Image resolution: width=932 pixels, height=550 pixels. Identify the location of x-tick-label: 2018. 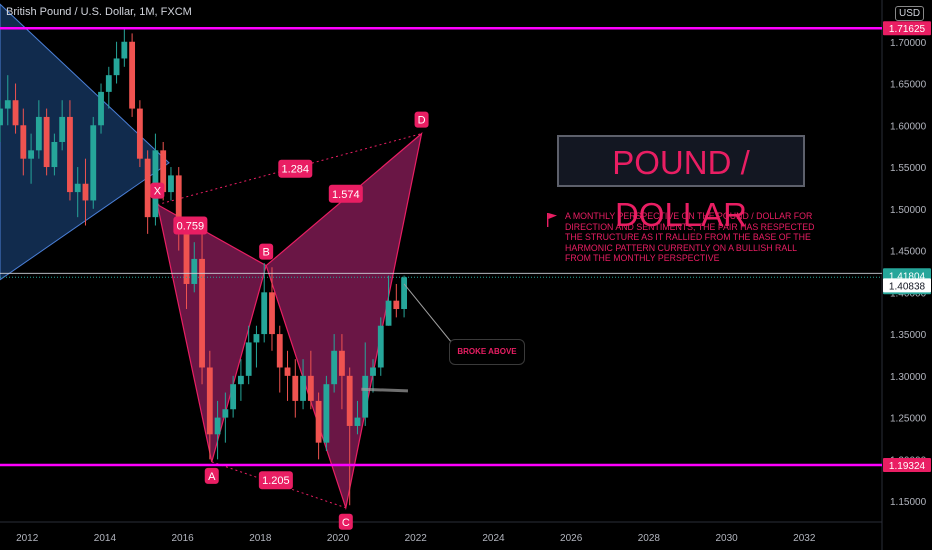
(260, 538).